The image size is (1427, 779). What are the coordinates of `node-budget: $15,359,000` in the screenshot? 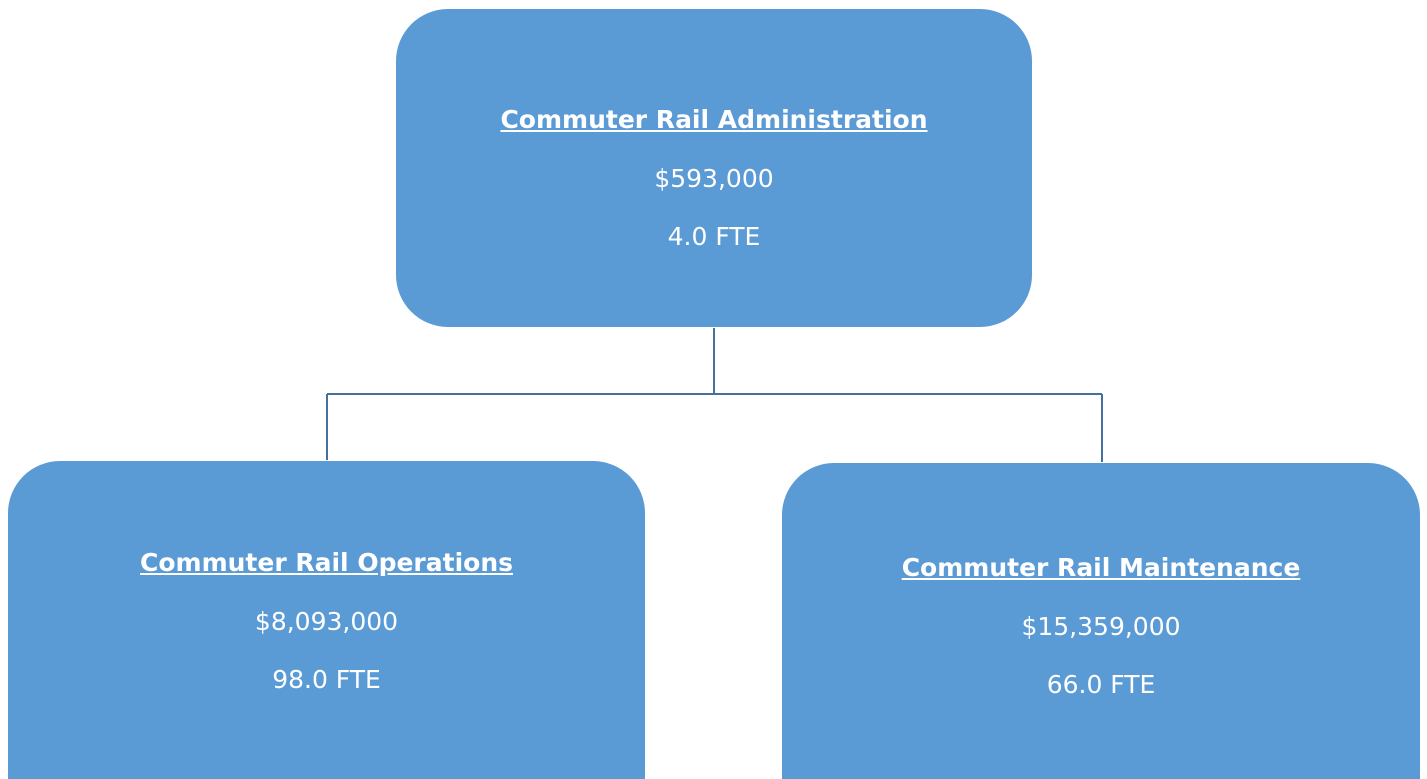 It's located at (1101, 626).